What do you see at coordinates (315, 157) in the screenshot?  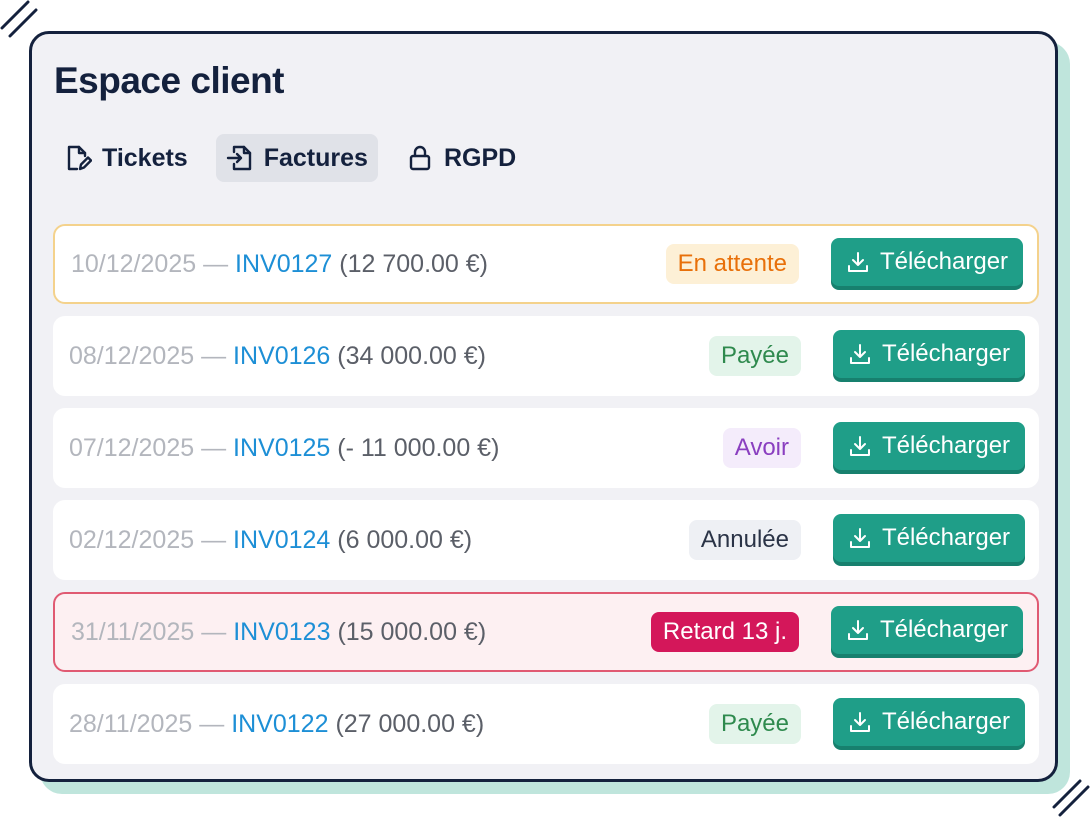 I see `tab-label: Factures` at bounding box center [315, 157].